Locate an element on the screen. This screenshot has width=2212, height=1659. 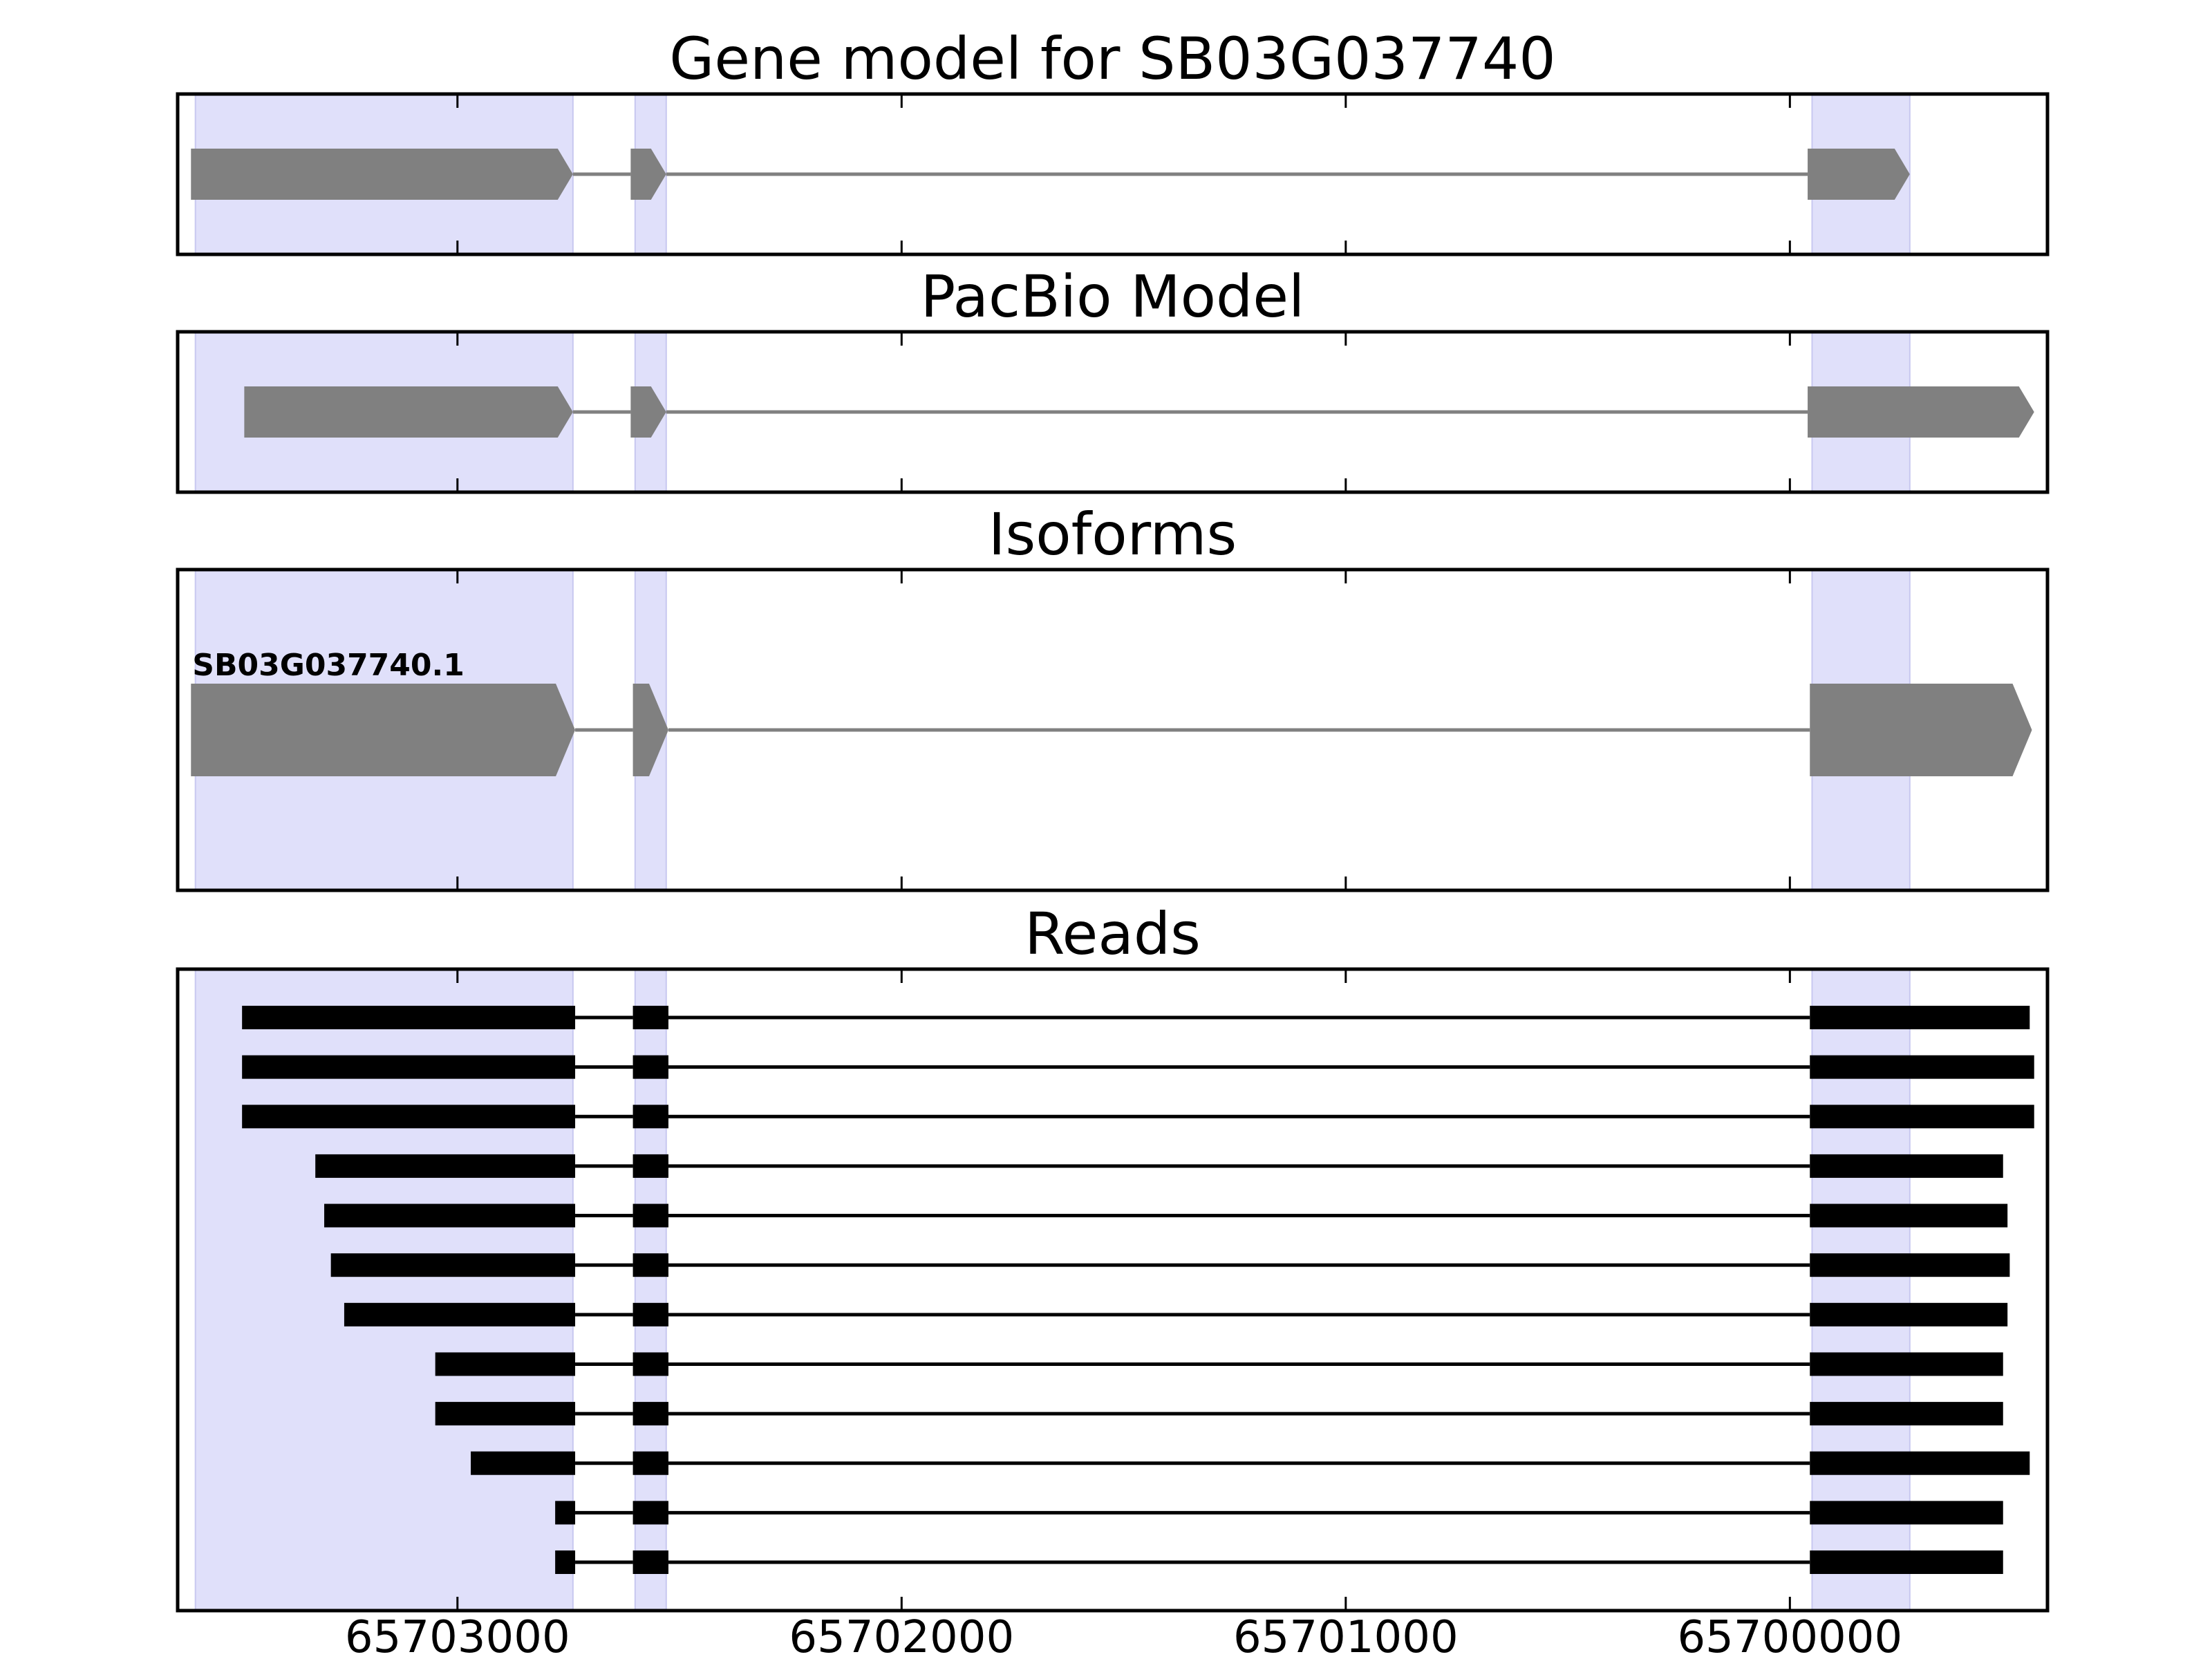
panel-title: Reads is located at coordinates (1112, 934).